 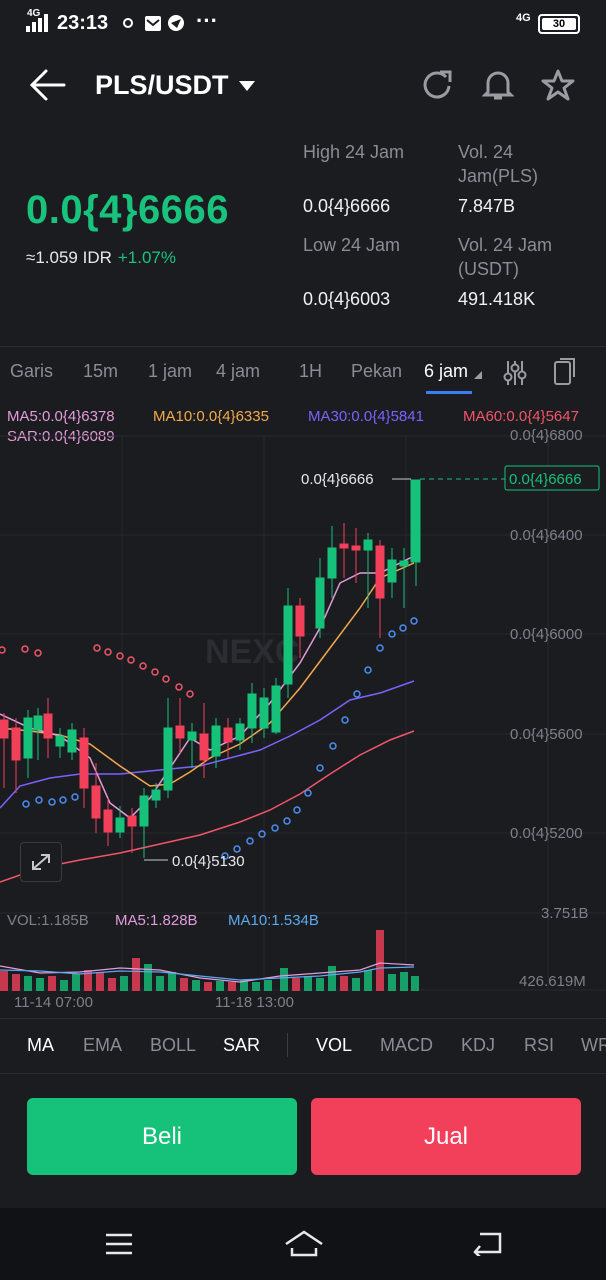 I want to click on sell-button: Jual, so click(x=446, y=1136).